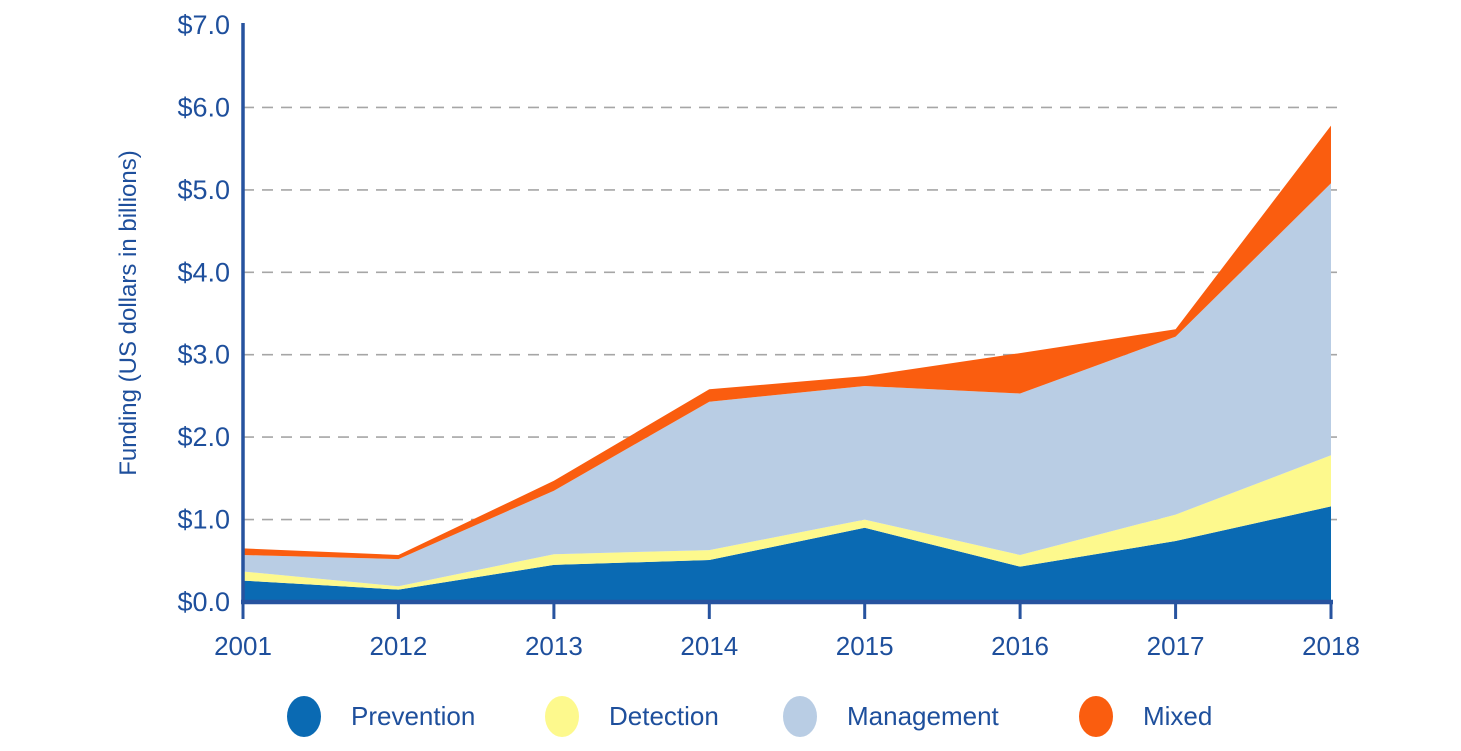 This screenshot has width=1461, height=751. I want to click on legend-item-prevention: Prevention, so click(381, 716).